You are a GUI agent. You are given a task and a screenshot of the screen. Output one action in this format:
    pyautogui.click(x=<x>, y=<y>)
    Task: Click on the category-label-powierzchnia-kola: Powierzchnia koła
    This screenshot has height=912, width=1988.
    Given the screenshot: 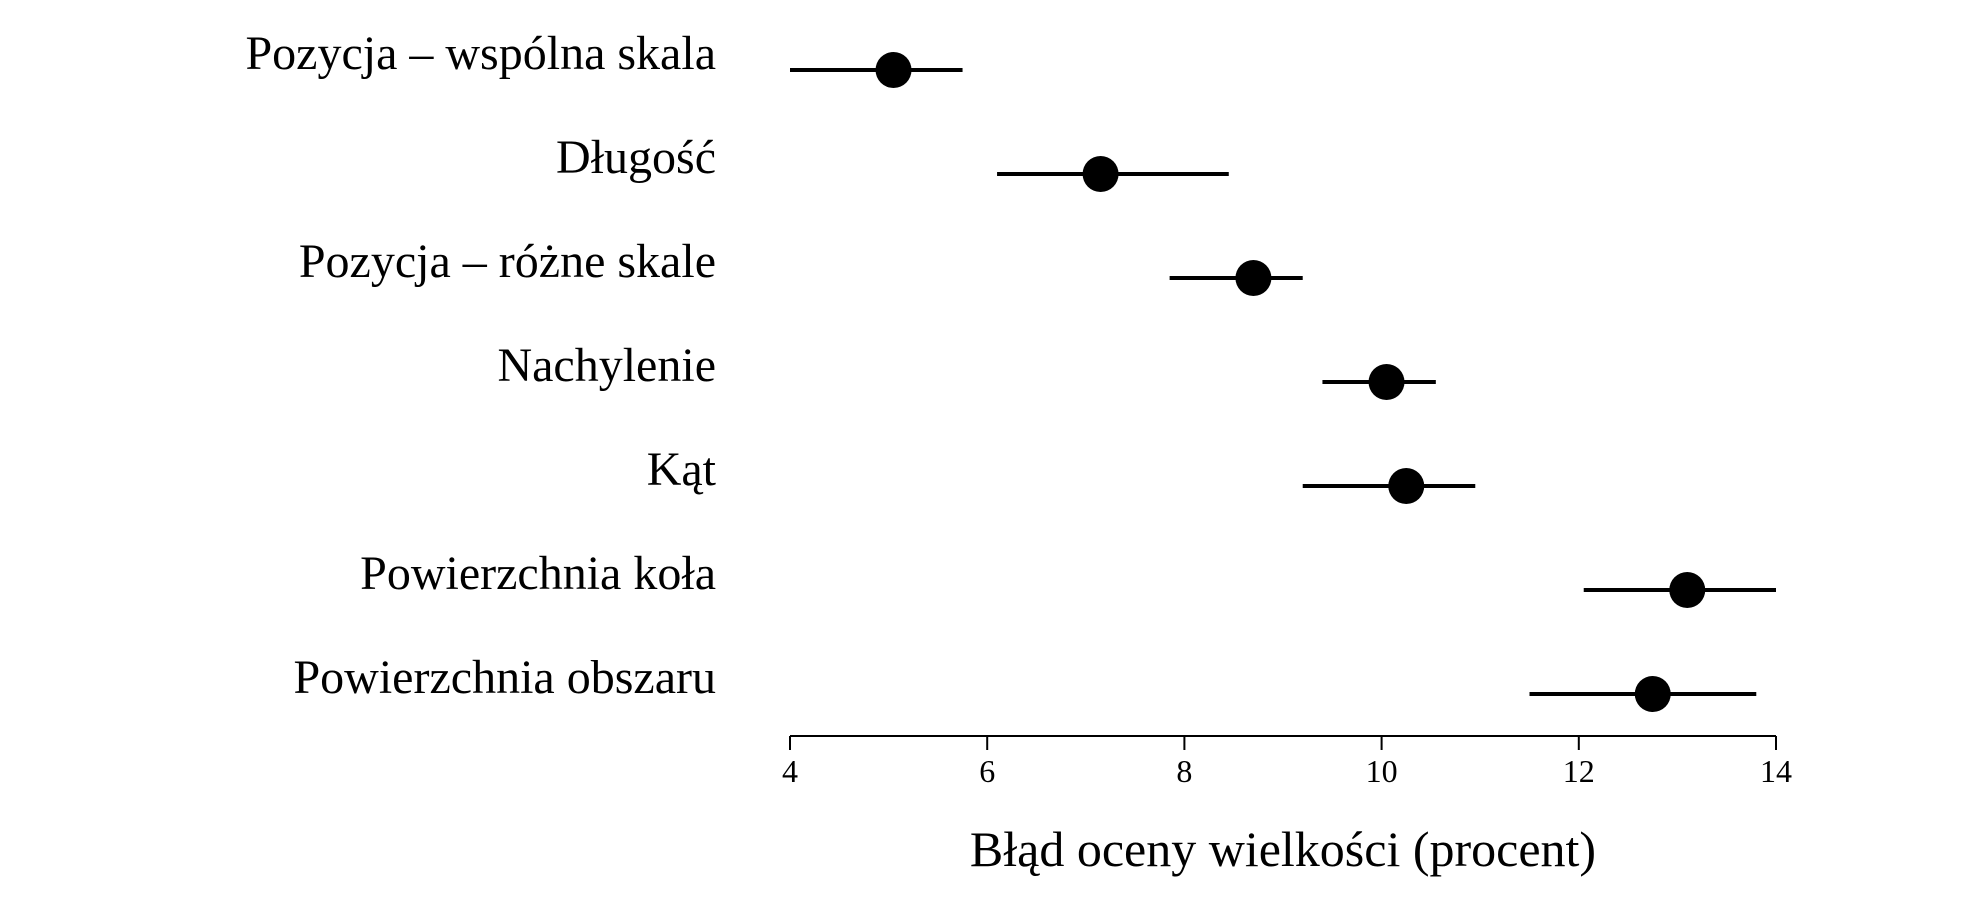 What is the action you would take?
    pyautogui.click(x=538, y=573)
    